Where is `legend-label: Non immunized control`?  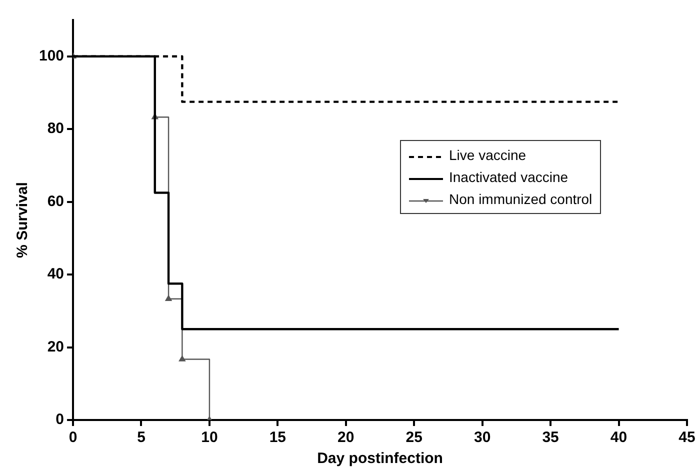
legend-label: Non immunized control is located at coordinates (520, 199).